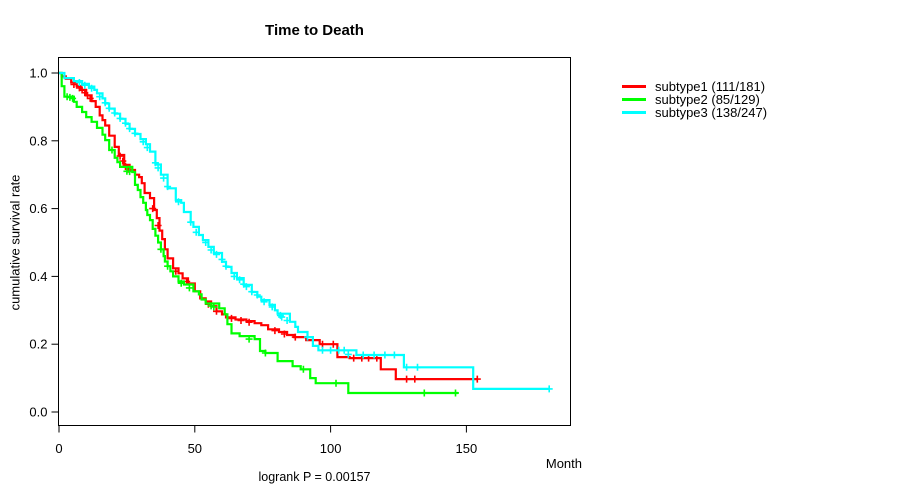  I want to click on x-tick-label: 50, so click(195, 448).